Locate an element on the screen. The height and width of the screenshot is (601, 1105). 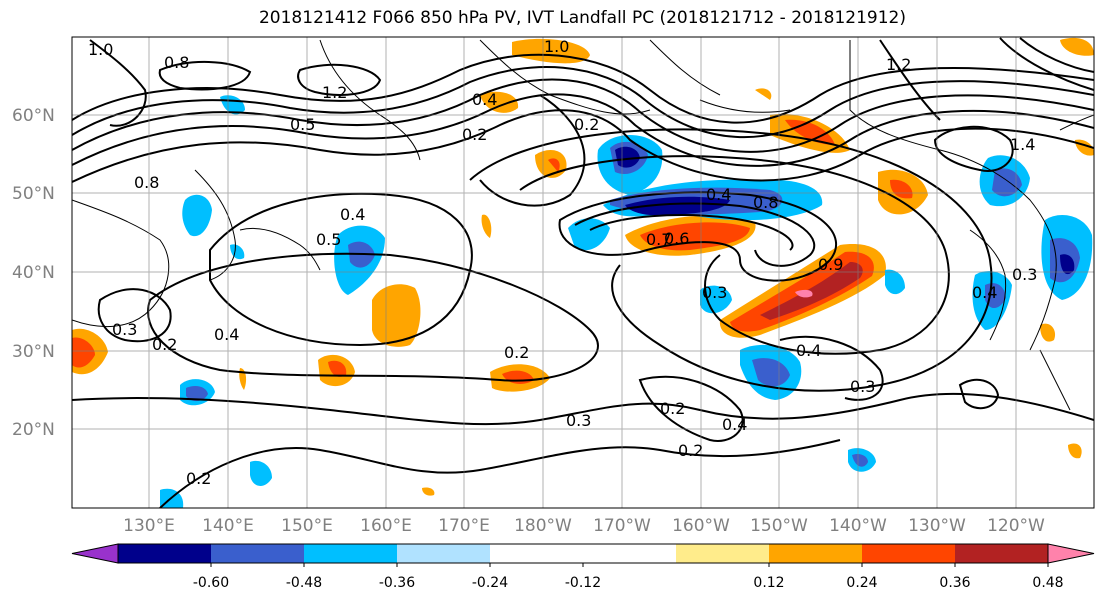
contour-label: 0.9 is located at coordinates (830, 264).